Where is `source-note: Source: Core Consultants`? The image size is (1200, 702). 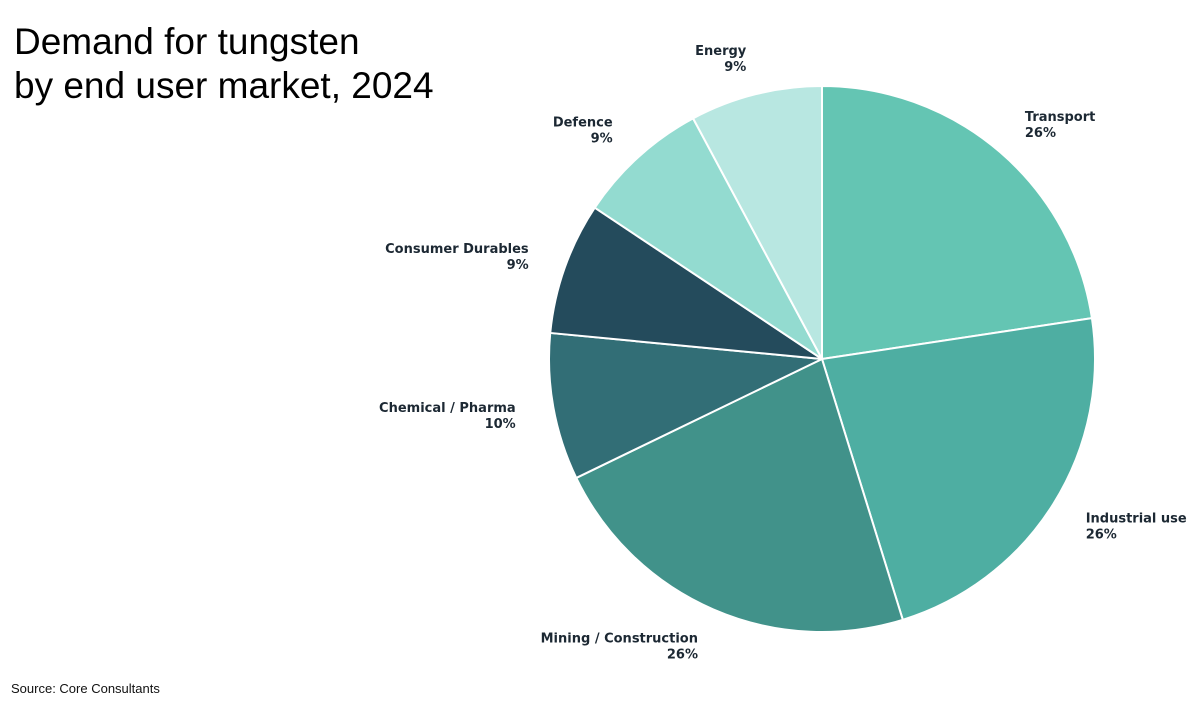
source-note: Source: Core Consultants is located at coordinates (85, 688).